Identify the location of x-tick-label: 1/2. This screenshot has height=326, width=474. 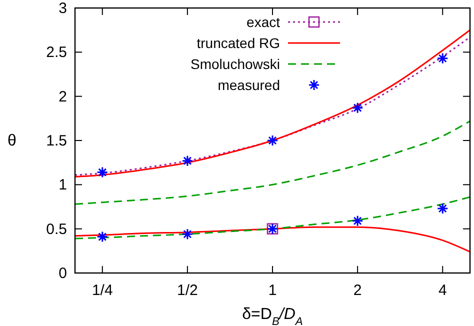
(187, 290).